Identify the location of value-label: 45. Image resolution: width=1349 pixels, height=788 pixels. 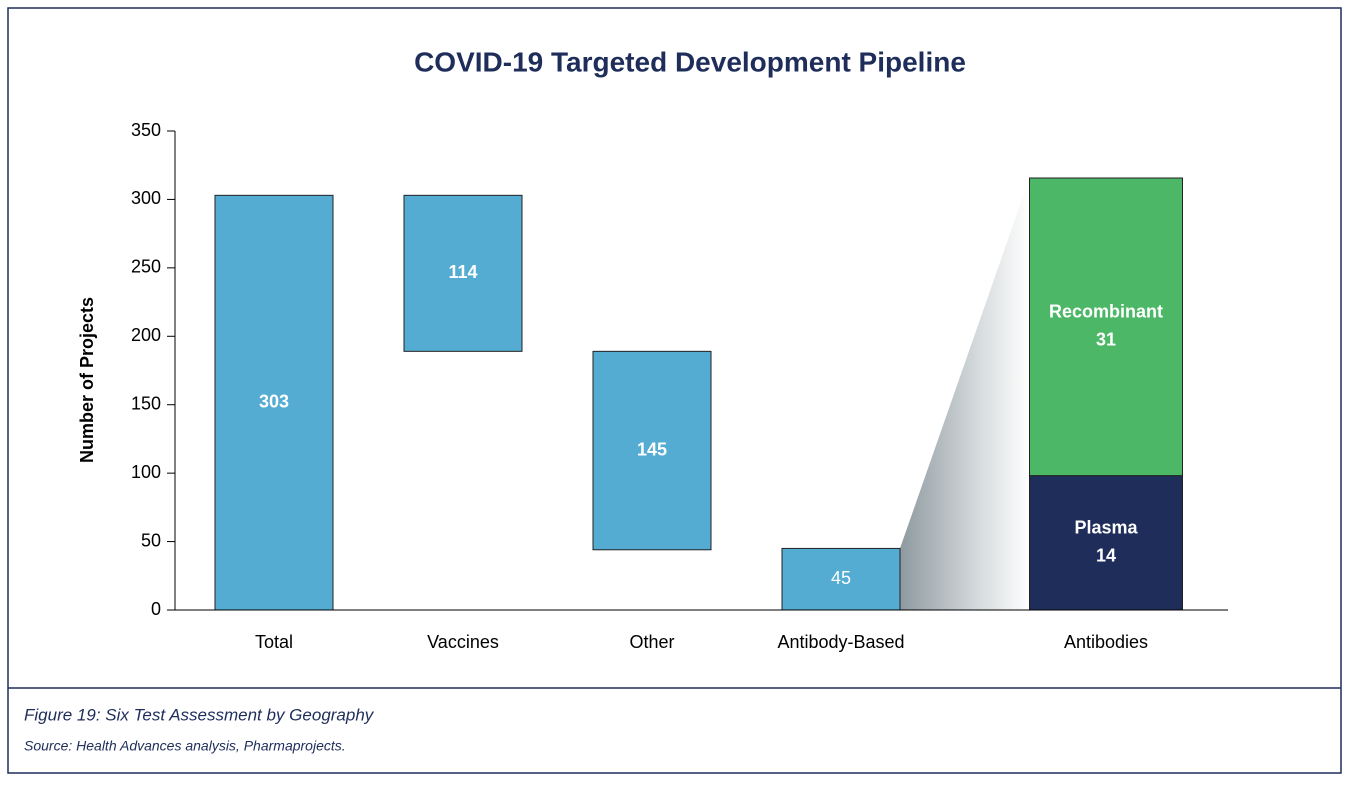
(841, 578).